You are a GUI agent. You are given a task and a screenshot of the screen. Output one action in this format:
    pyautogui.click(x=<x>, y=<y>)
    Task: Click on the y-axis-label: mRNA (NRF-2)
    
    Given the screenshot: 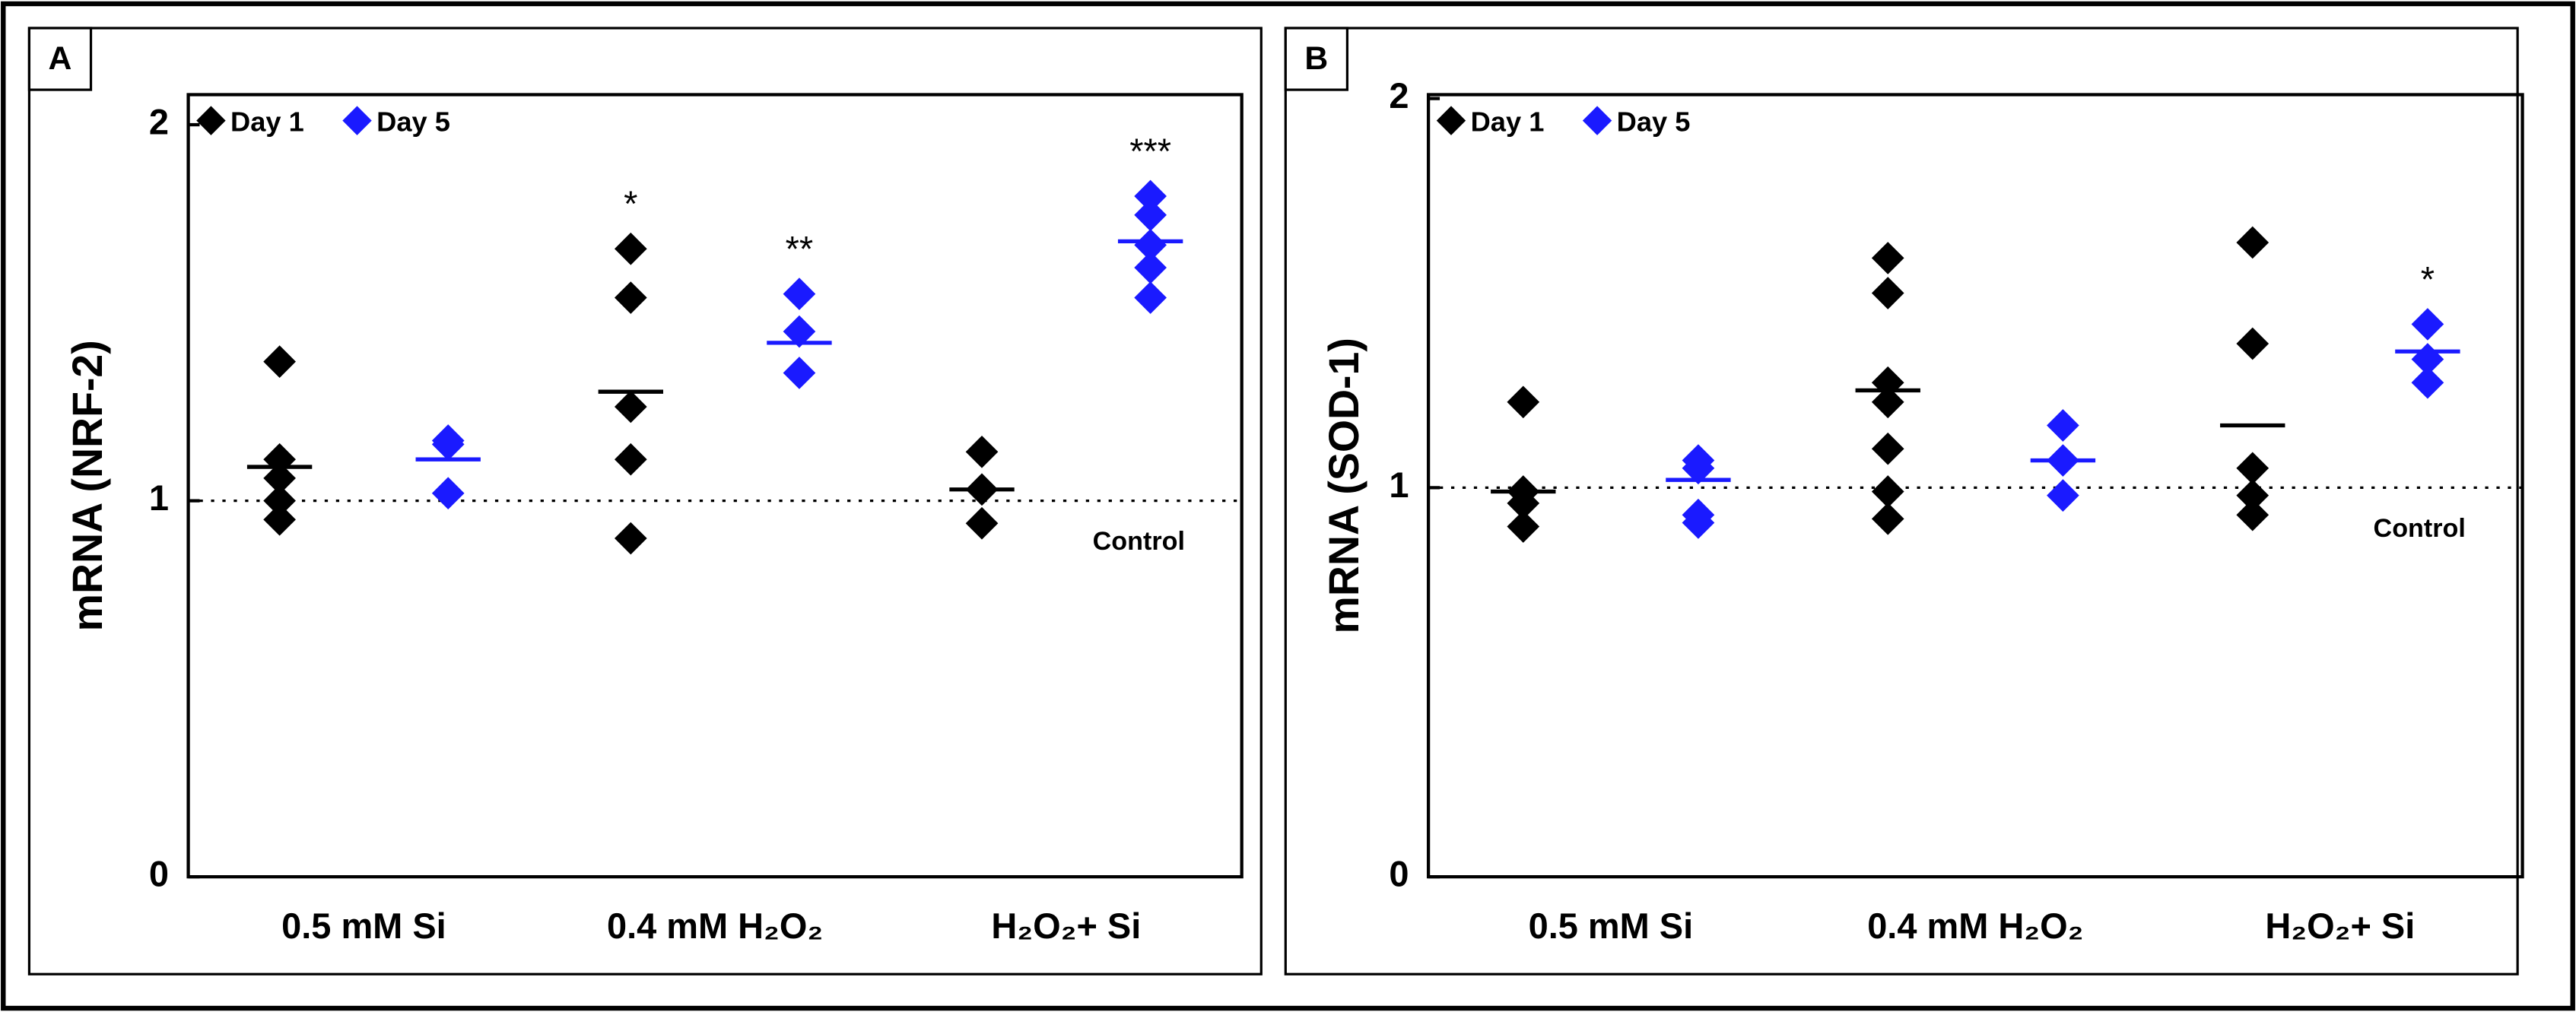 What is the action you would take?
    pyautogui.click(x=87, y=485)
    